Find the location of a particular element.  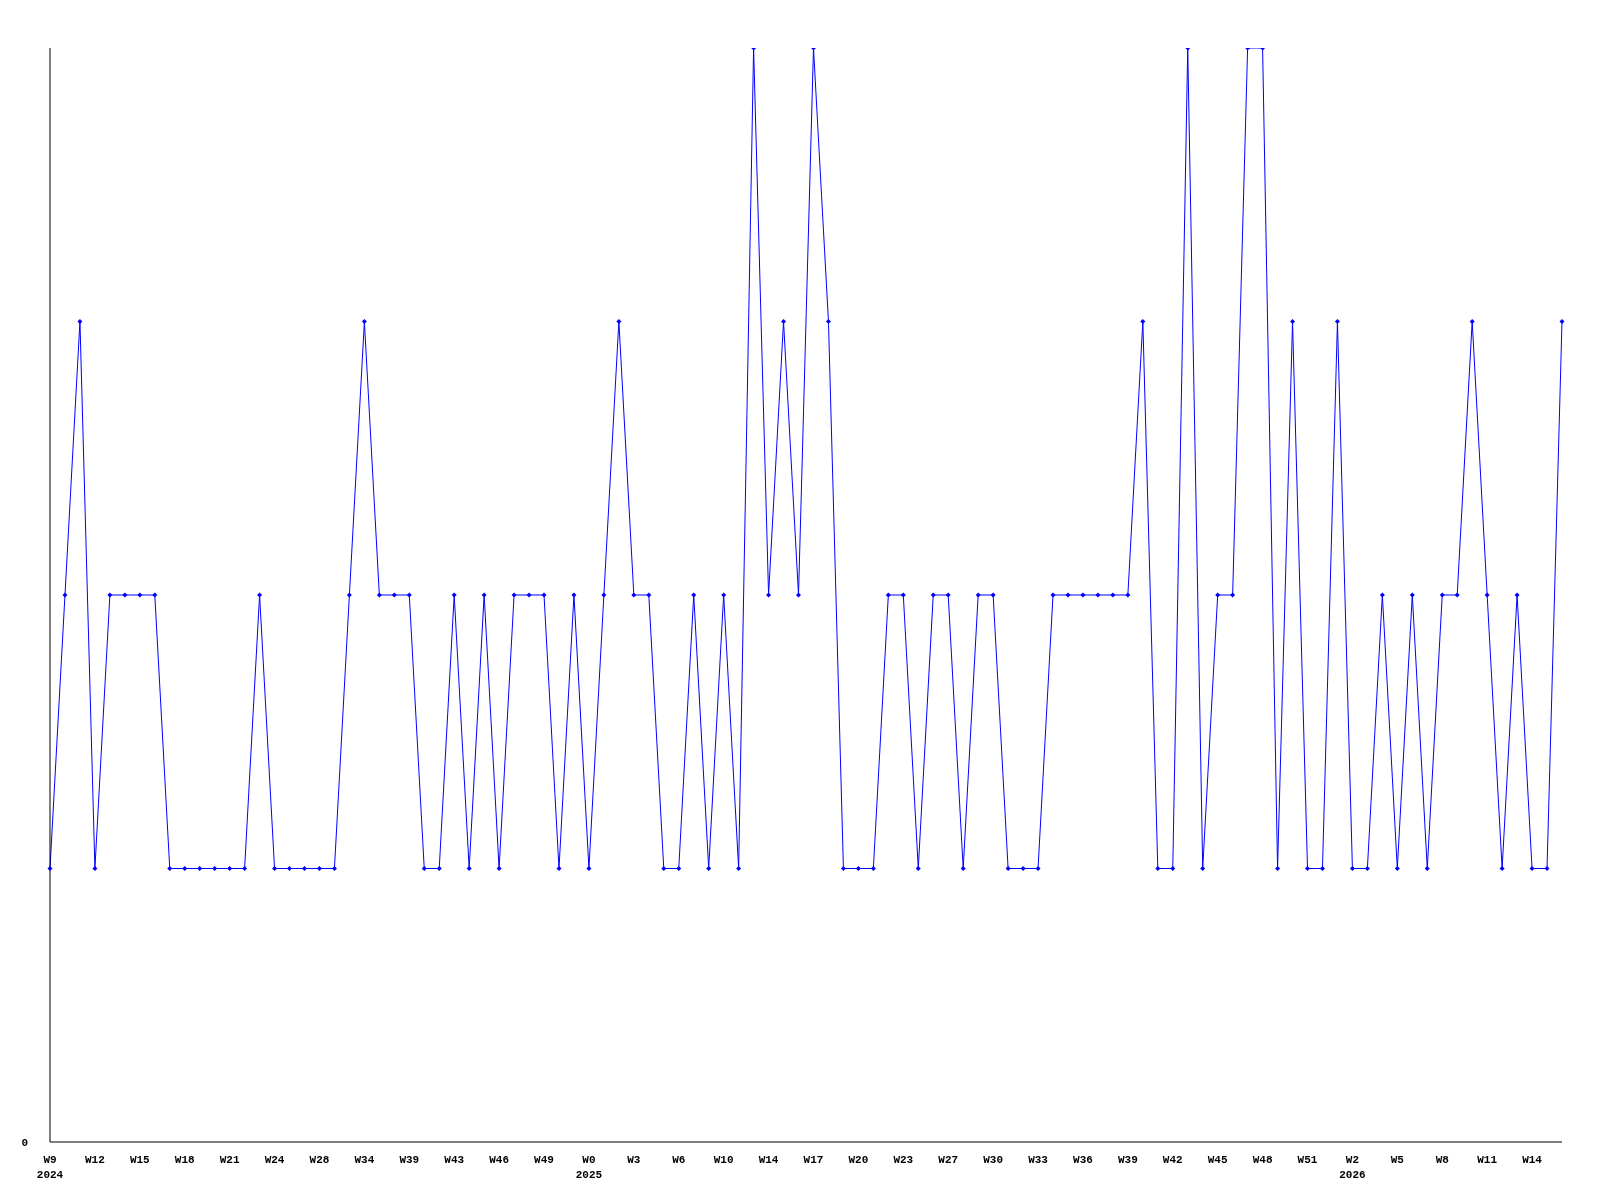

x-tick-label: W17 is located at coordinates (813, 1160).